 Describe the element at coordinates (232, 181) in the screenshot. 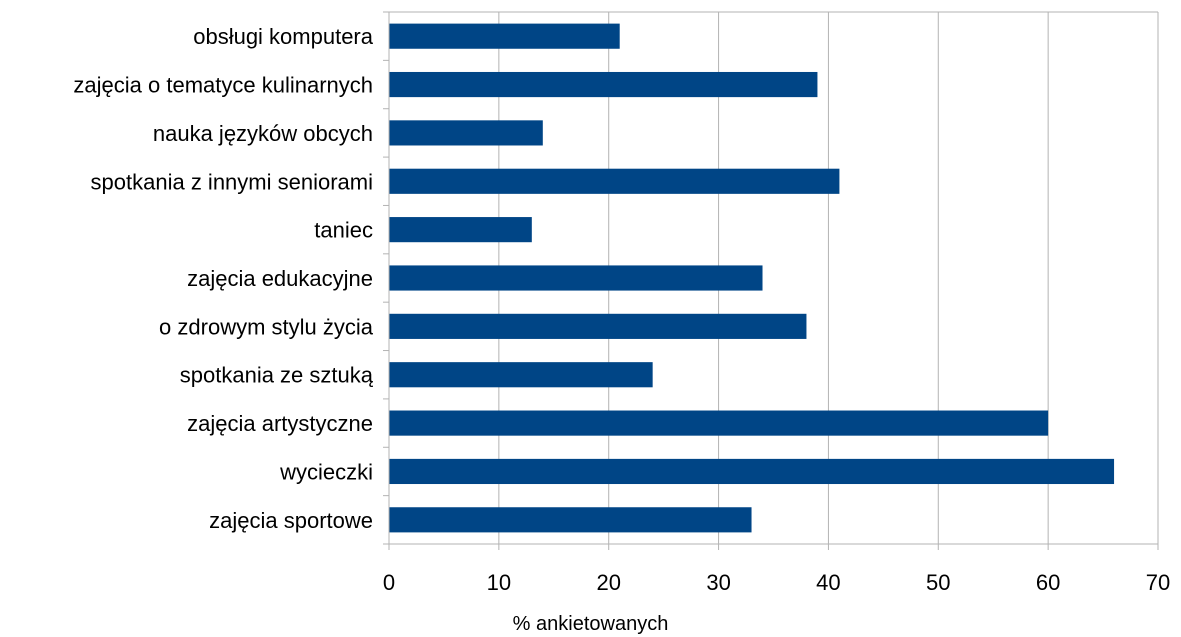

I see `category-label: spotkania z innymi seniorami` at that location.